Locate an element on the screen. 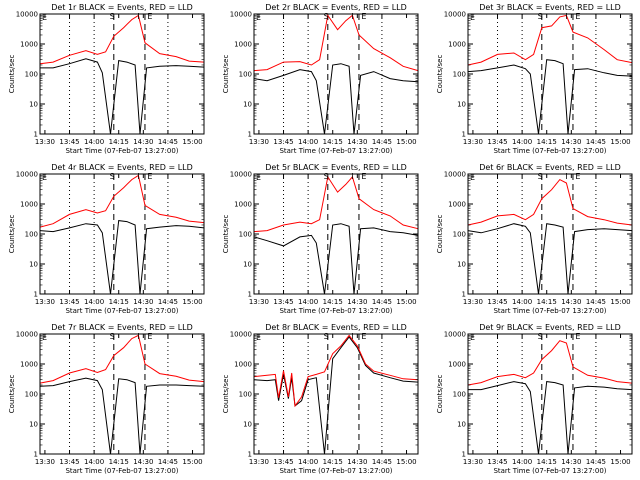  panel-title: Det 4r BLACK = Events, RED = LLD is located at coordinates (122, 167).